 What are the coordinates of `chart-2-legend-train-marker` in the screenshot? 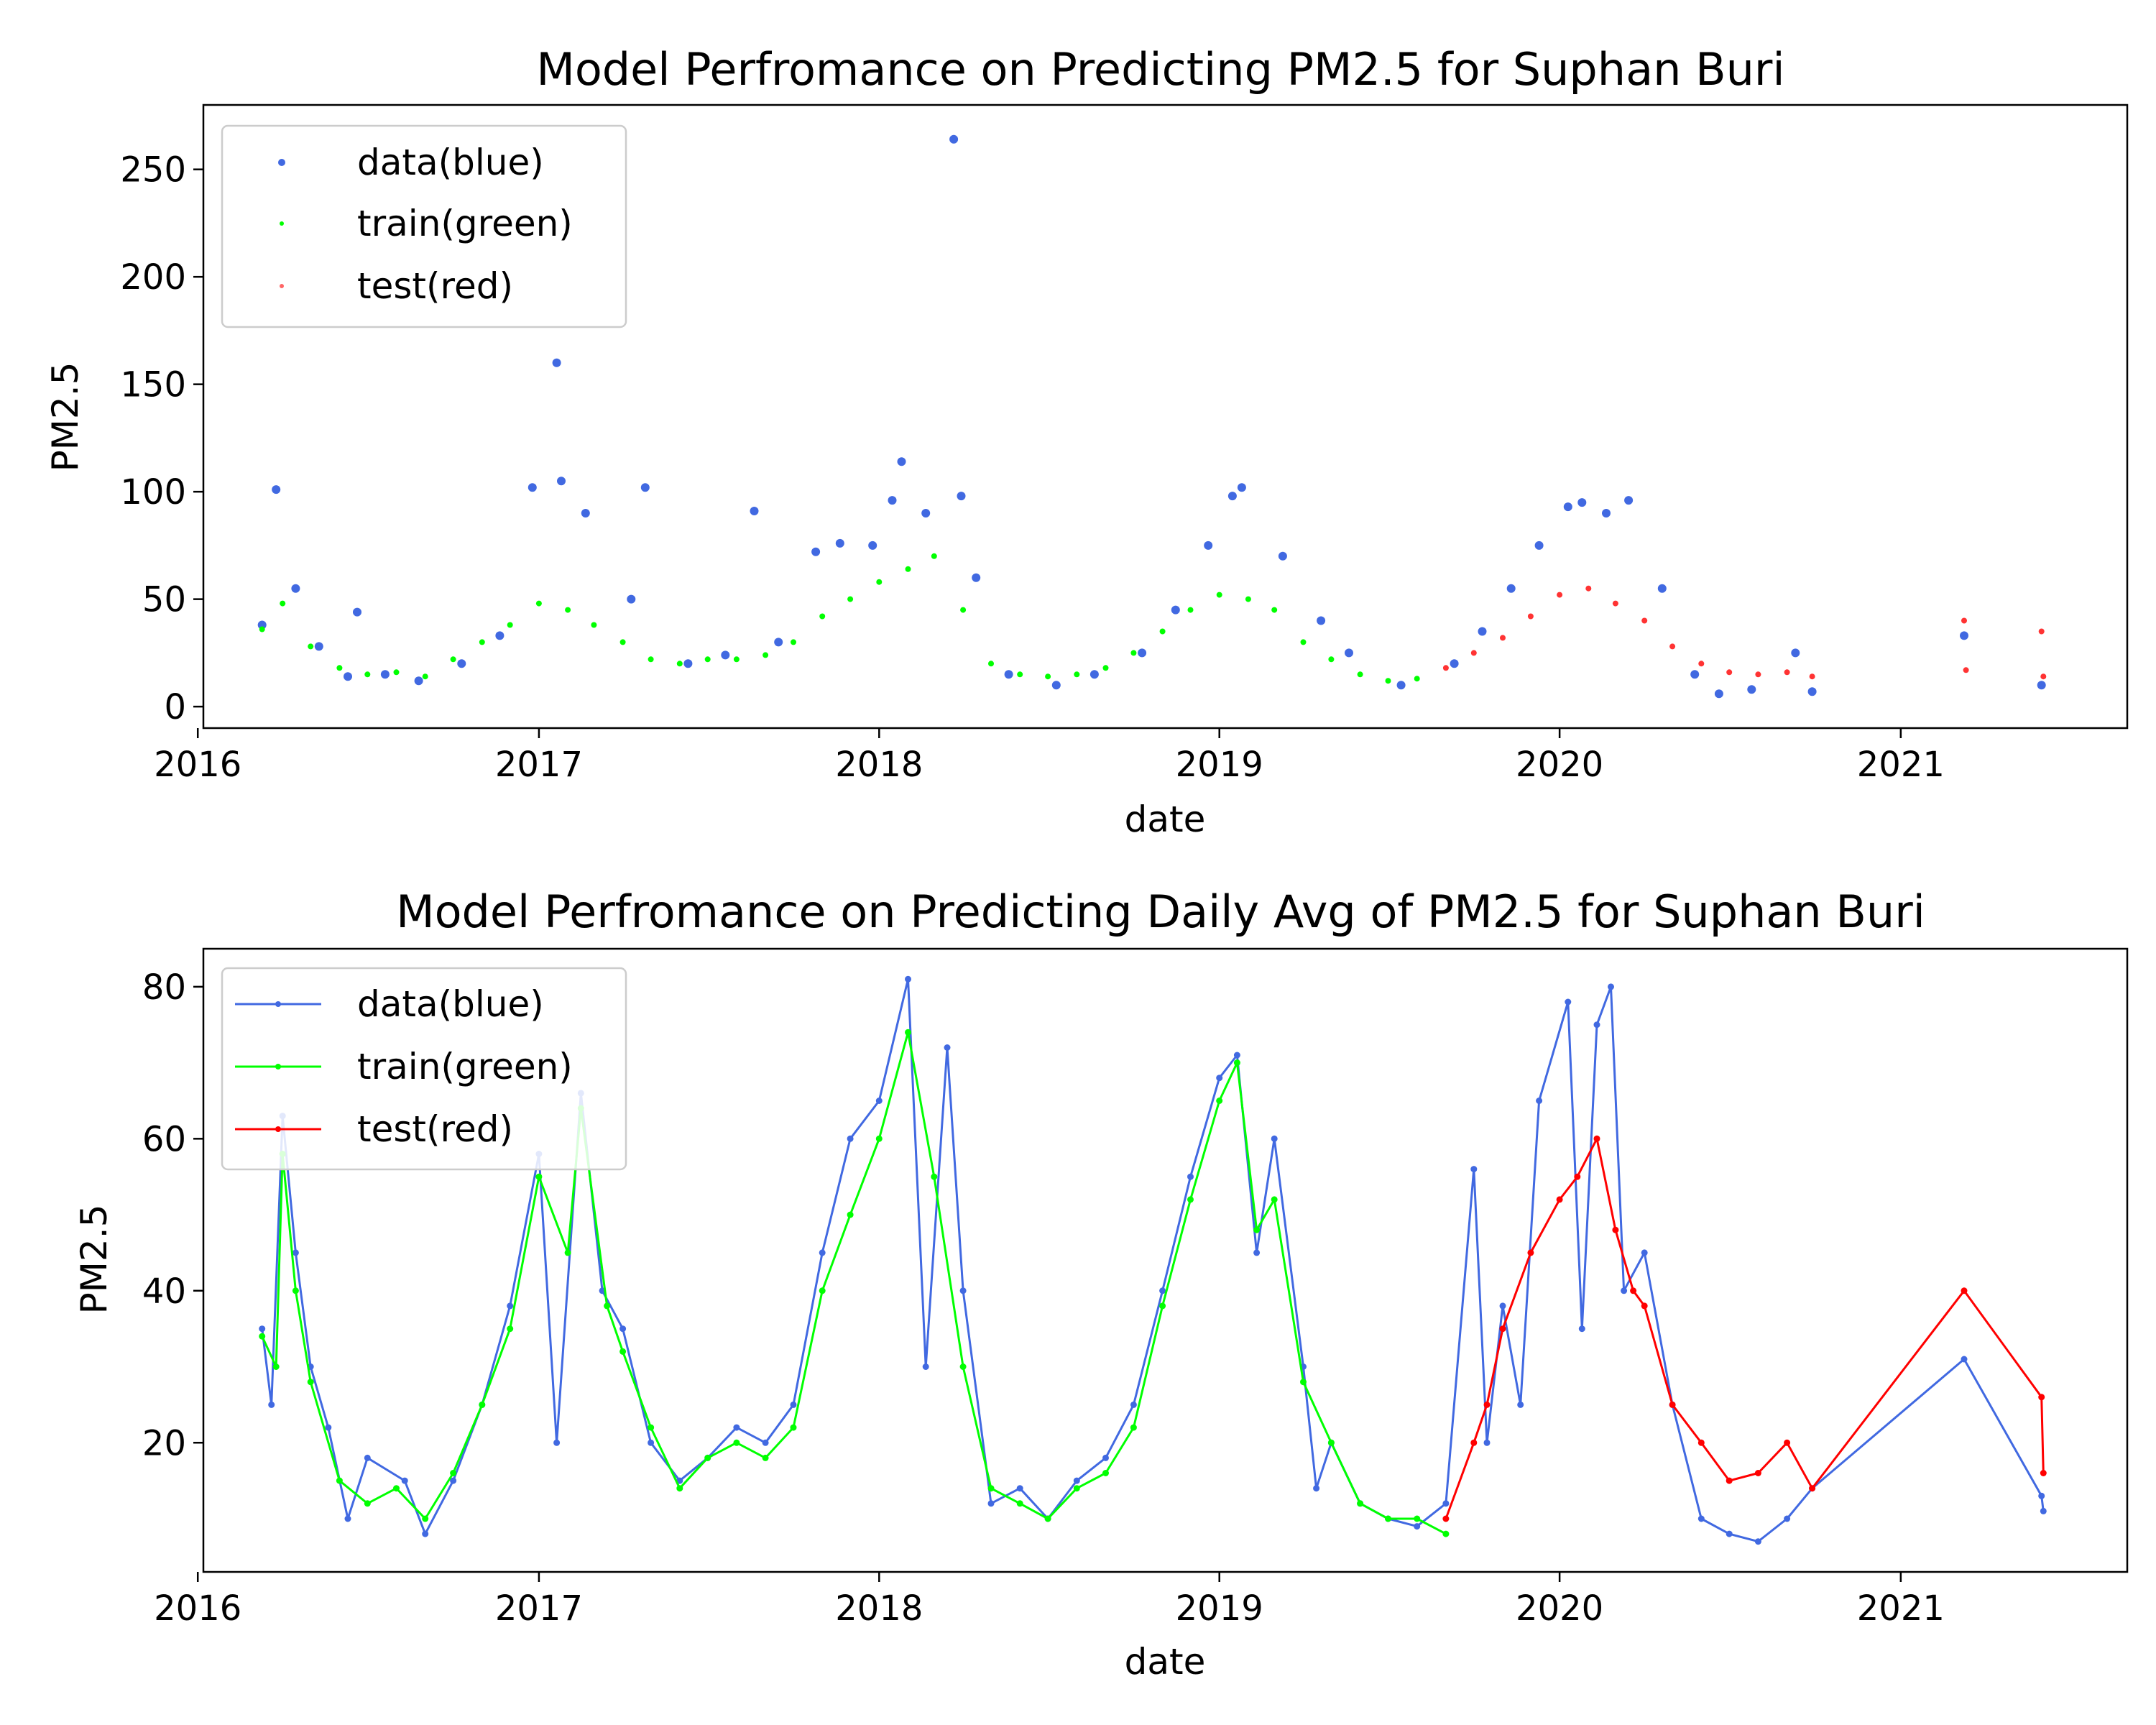 It's located at (278, 1067).